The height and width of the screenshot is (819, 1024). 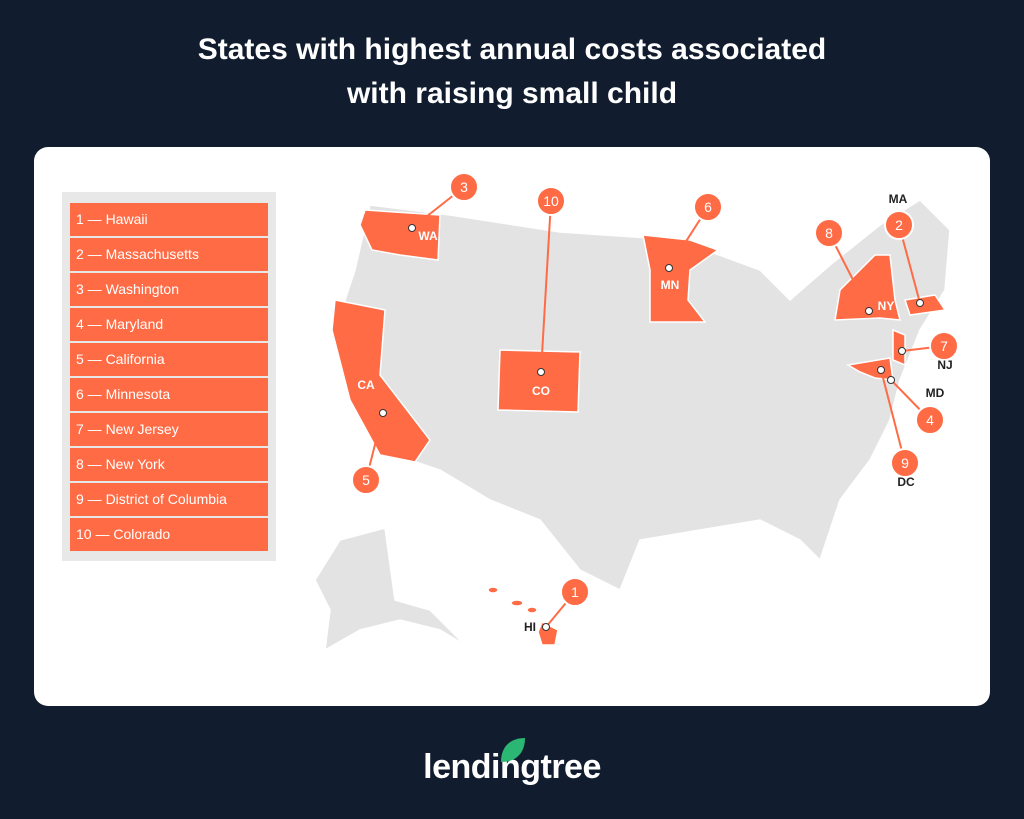 I want to click on state-label: HI, so click(x=530, y=627).